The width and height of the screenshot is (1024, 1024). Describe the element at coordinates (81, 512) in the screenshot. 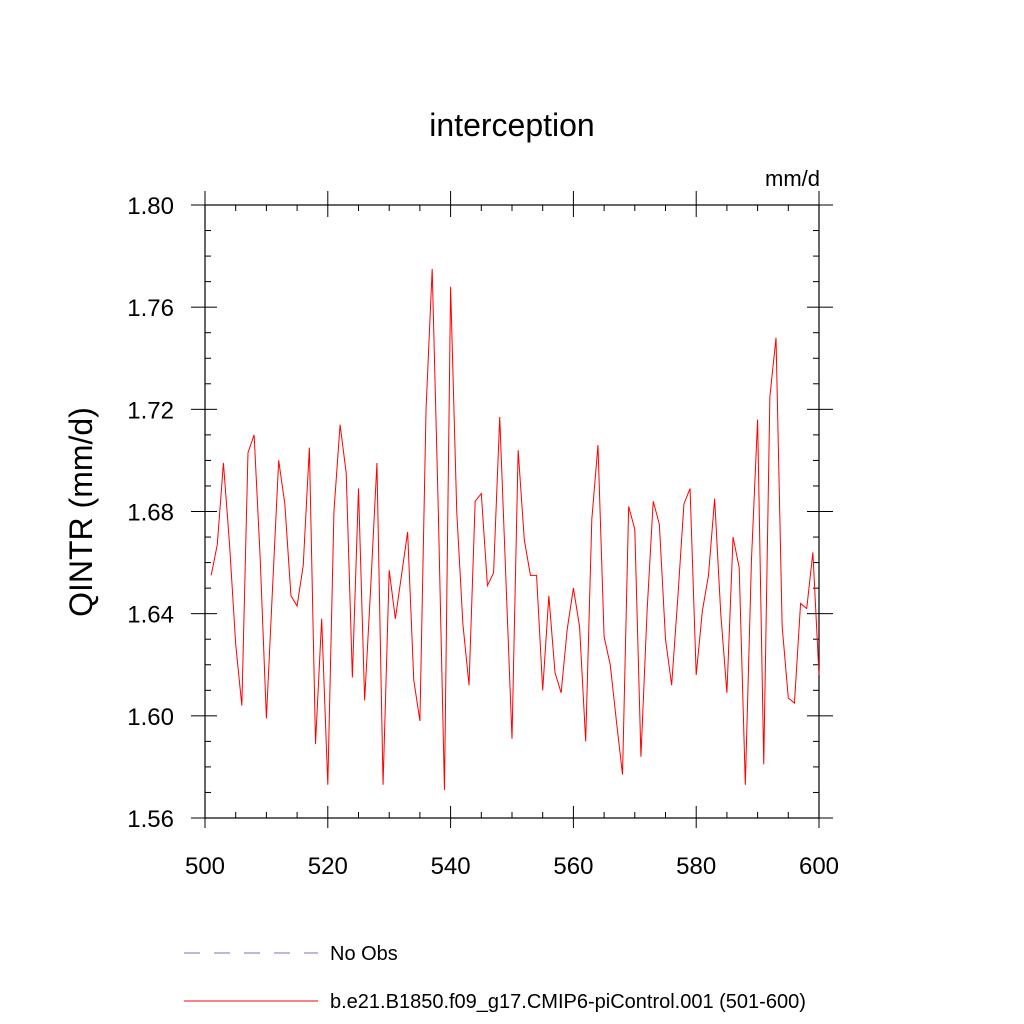

I see `y-axis-label: QINTR (mm/d)` at that location.